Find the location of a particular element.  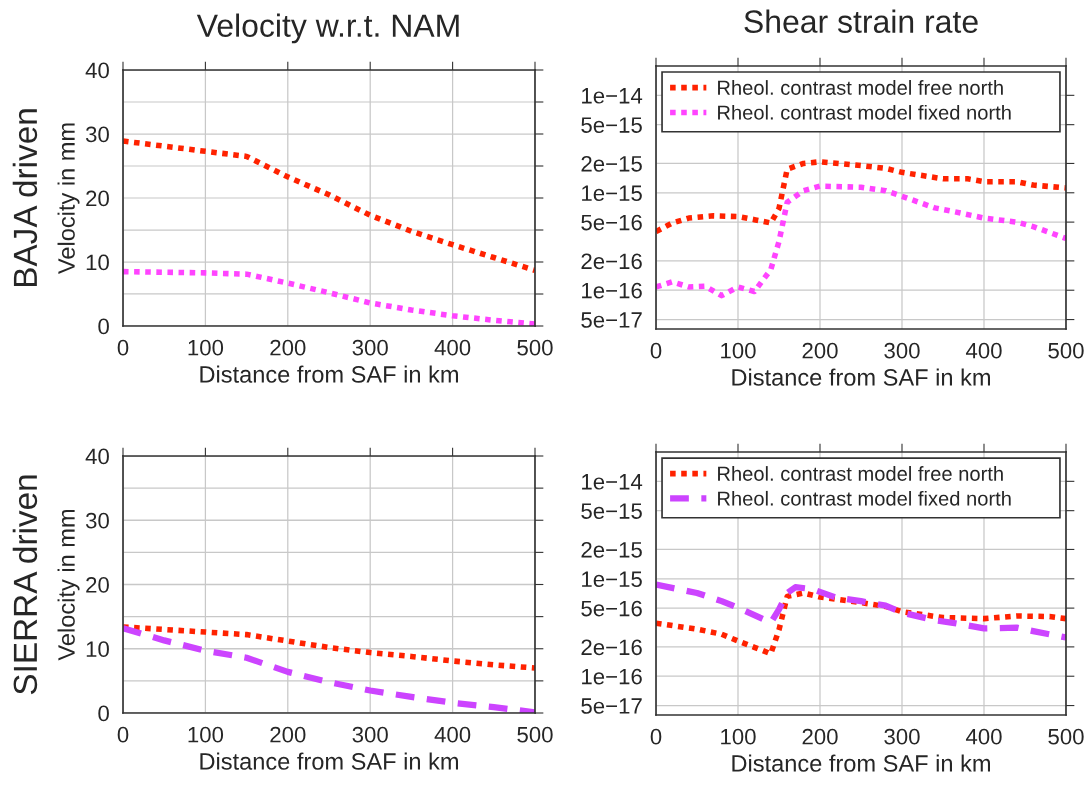

chart-title: Shear strain rate is located at coordinates (861, 21).